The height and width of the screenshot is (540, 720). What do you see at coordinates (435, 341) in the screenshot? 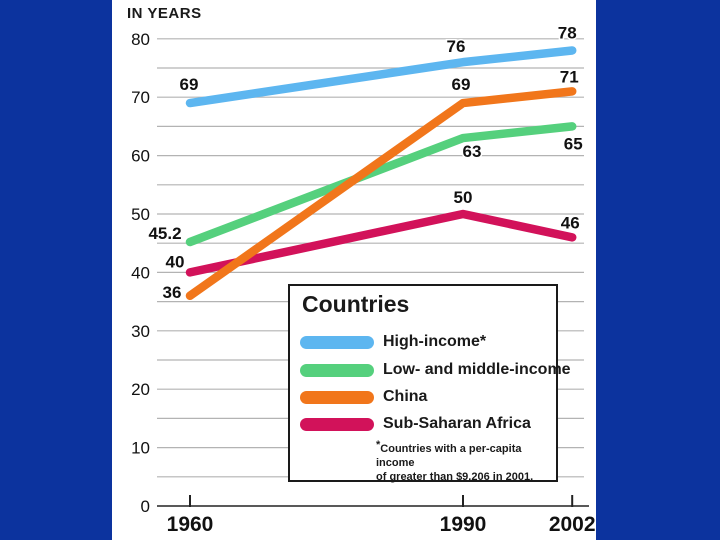
I see `legend-label-high-income: High-income*` at bounding box center [435, 341].